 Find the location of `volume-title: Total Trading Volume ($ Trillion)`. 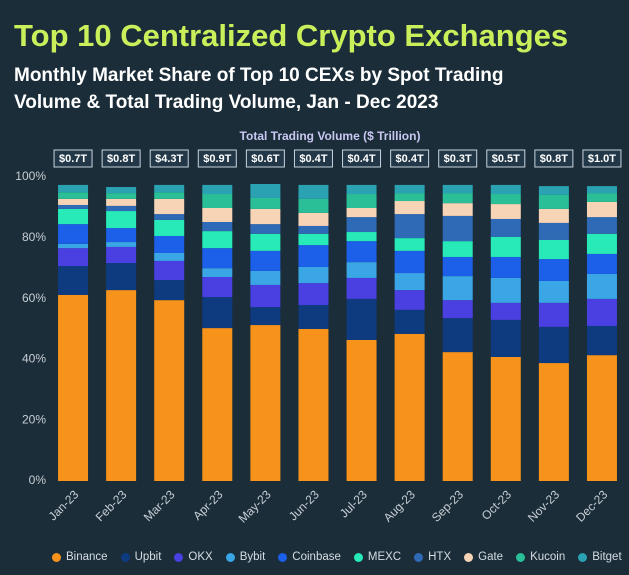

volume-title: Total Trading Volume ($ Trillion) is located at coordinates (330, 136).